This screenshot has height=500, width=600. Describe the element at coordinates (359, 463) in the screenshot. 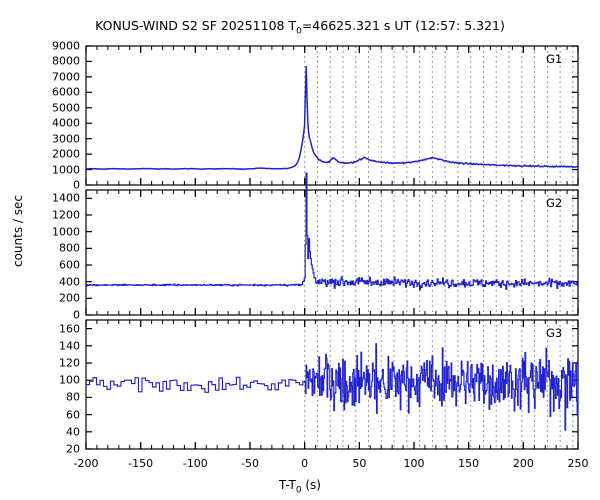

I see `x-tick-label: 50` at that location.